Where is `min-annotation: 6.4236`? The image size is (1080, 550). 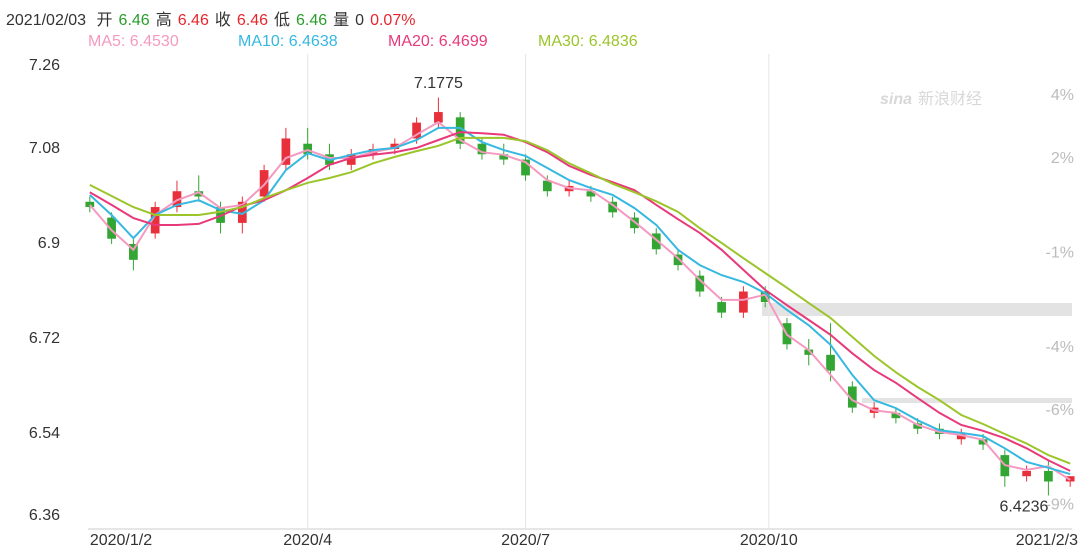
min-annotation: 6.4236 is located at coordinates (1023, 507).